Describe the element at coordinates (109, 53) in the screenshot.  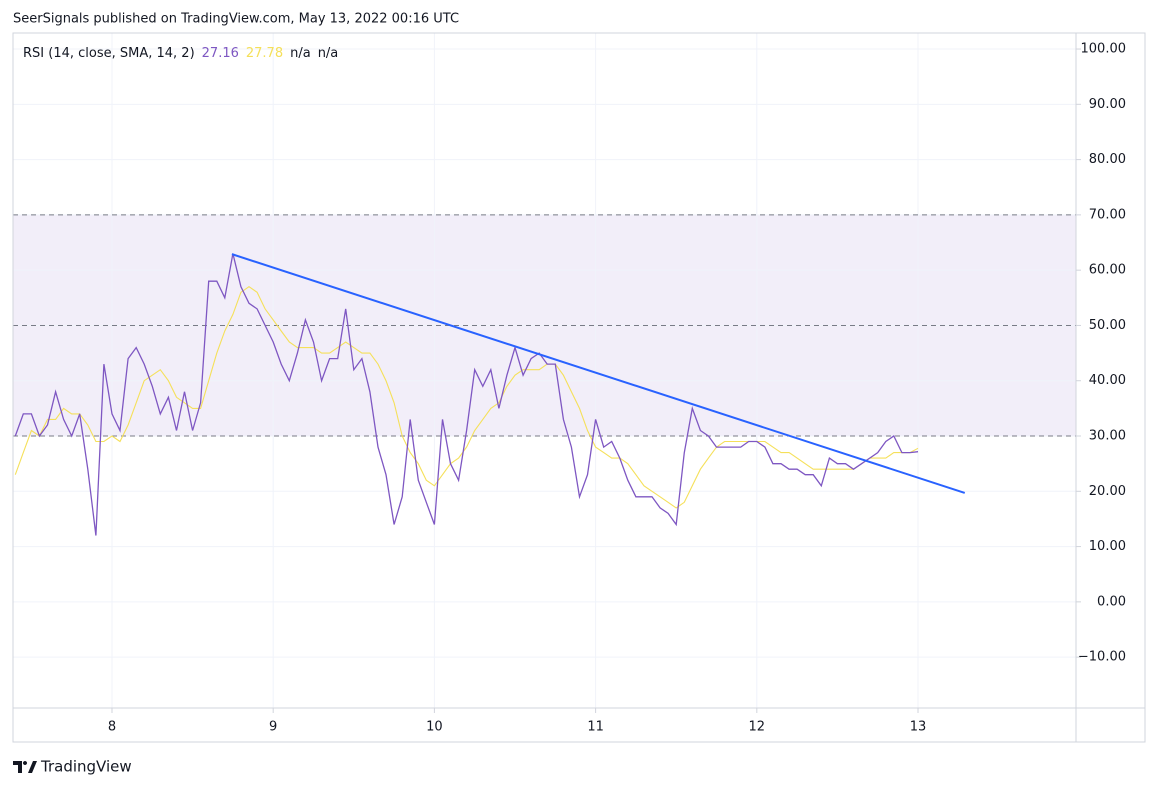
I see `legend-title: RSI (14, close, SMA, 14, 2)` at that location.